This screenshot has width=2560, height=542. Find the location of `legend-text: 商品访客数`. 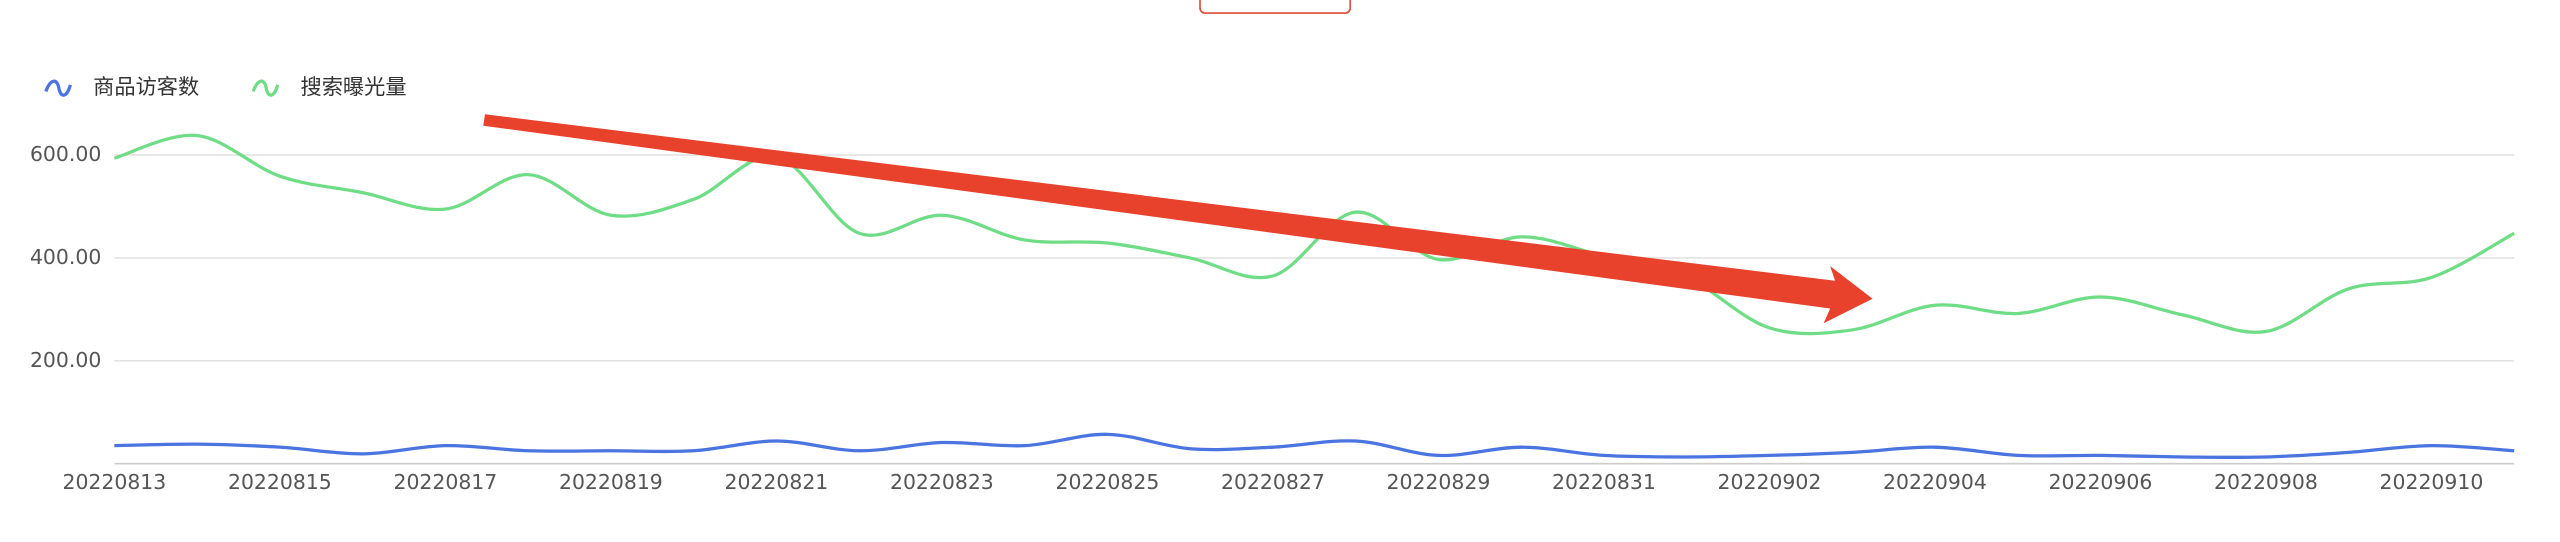

legend-text: 商品访客数 is located at coordinates (146, 87).